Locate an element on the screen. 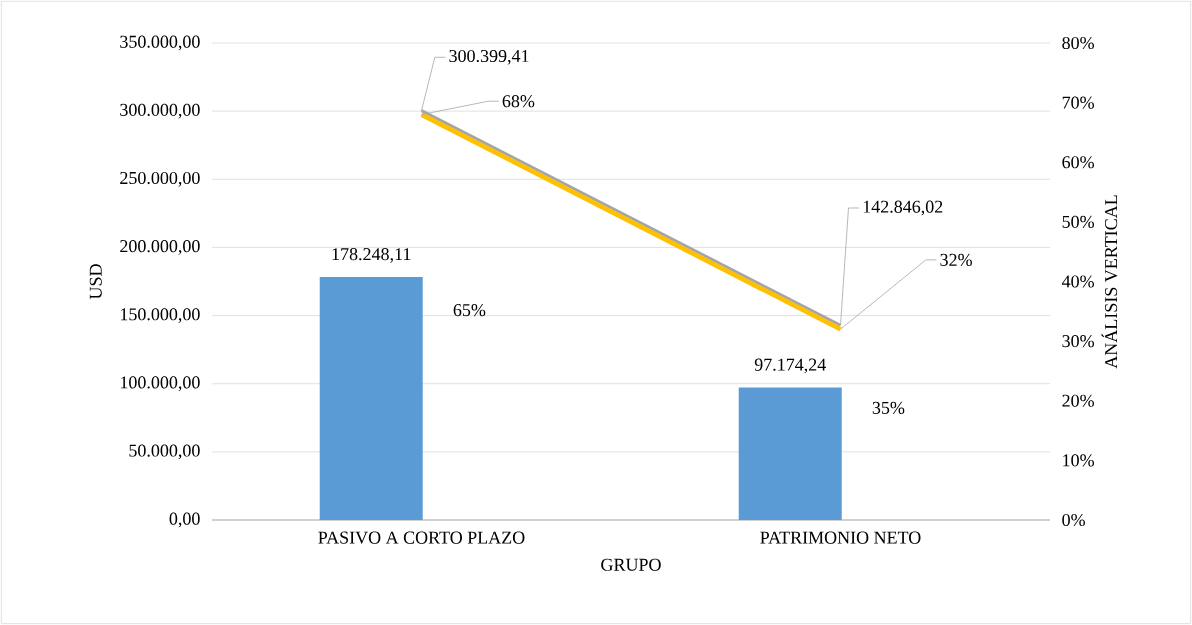 This screenshot has width=1192, height=625. data-label: 32% is located at coordinates (956, 259).